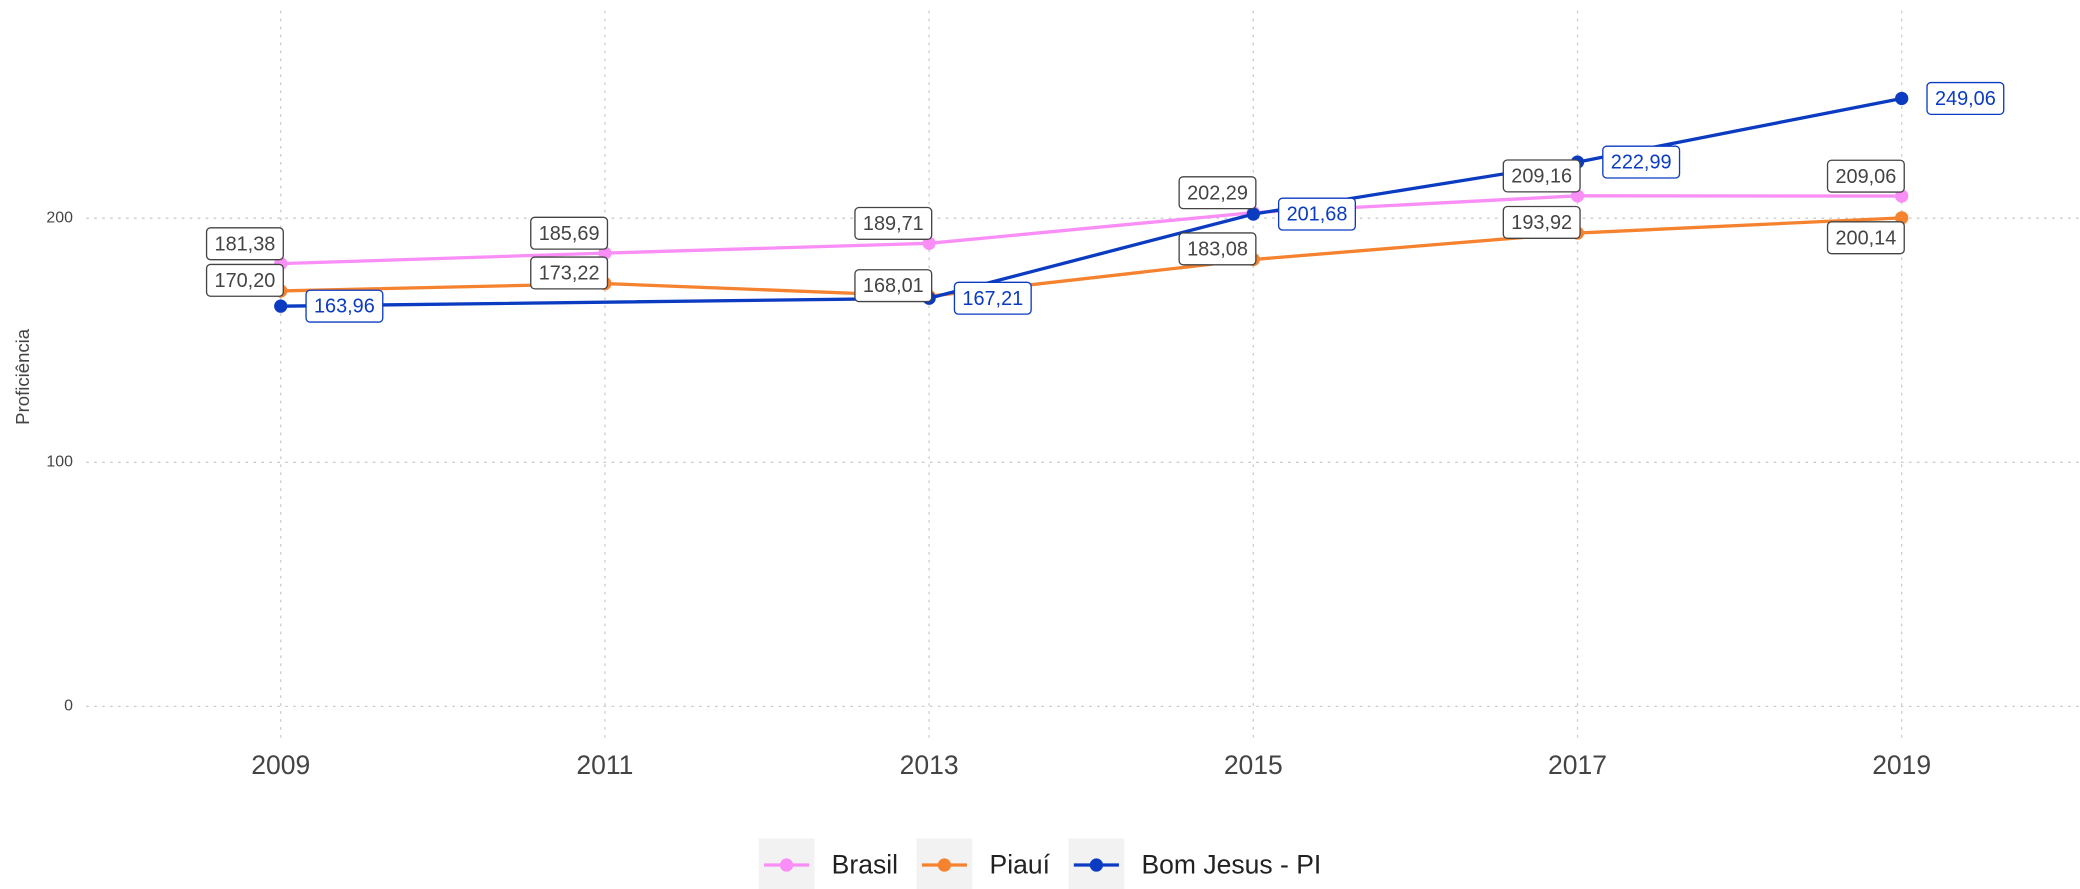  What do you see at coordinates (983, 863) in the screenshot?
I see `legend-item: Piauí` at bounding box center [983, 863].